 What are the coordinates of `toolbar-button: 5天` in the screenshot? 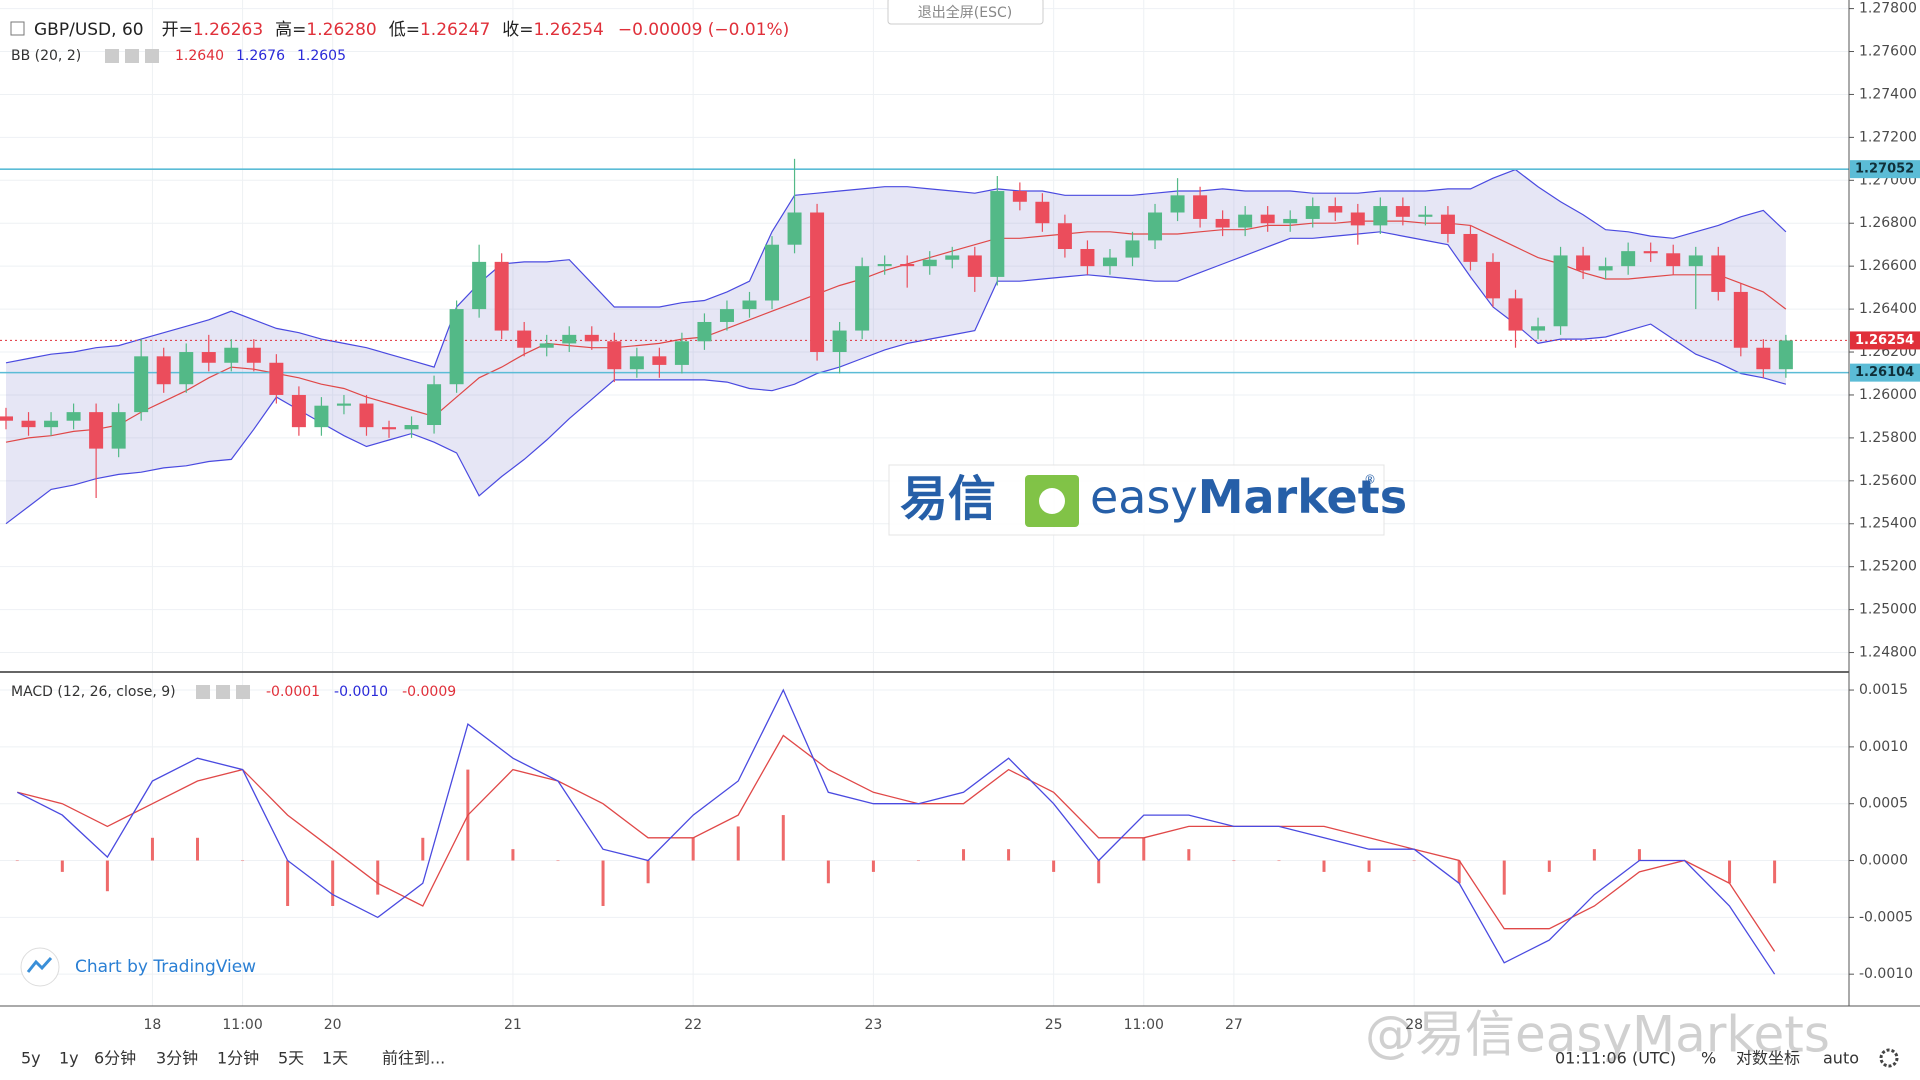 It's located at (291, 1058).